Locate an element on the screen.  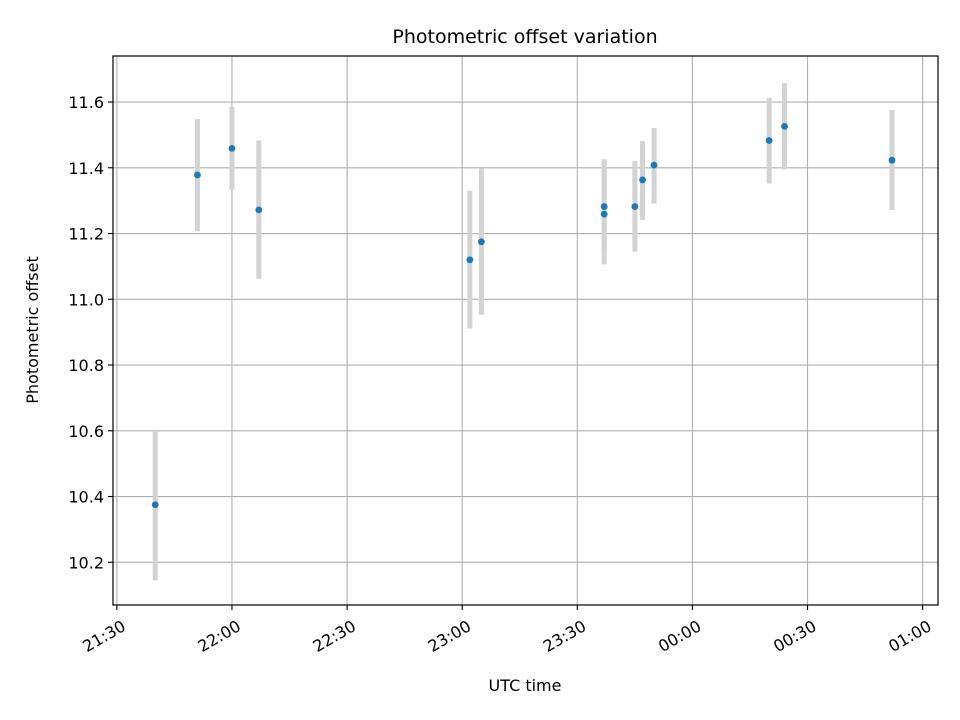
y-axis-ticks: 10.2 10.4 10.6 10.8 11.0 11.2 11.4 11.6 is located at coordinates (90, 332).